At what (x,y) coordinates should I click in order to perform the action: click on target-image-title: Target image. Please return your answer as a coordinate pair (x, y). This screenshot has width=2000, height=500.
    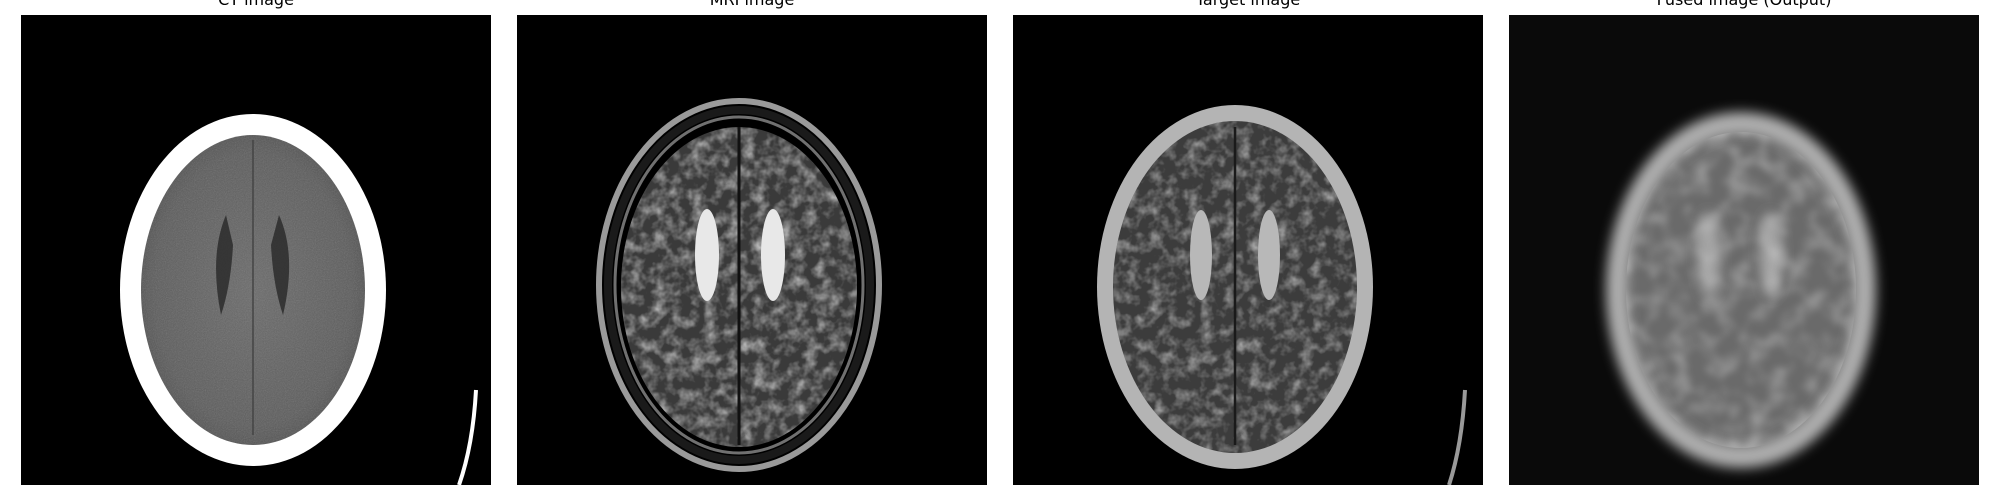
    Looking at the image, I should click on (1248, 4).